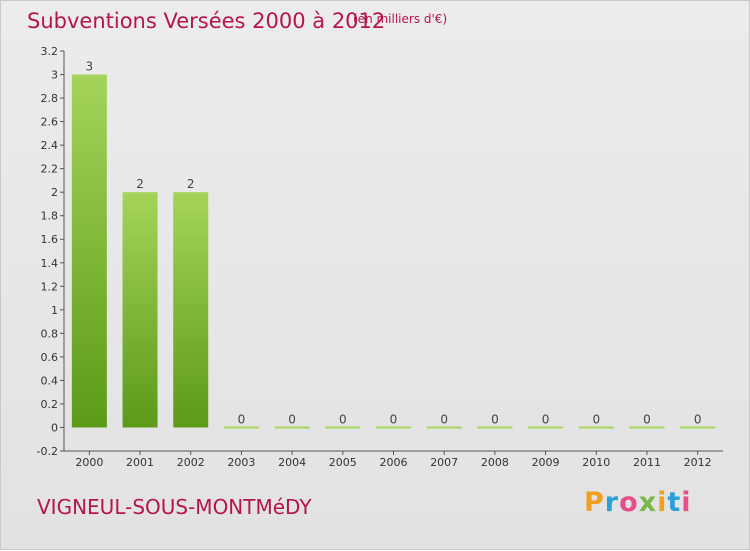  Describe the element at coordinates (50, 216) in the screenshot. I see `y-tick-label: 1.8` at that location.